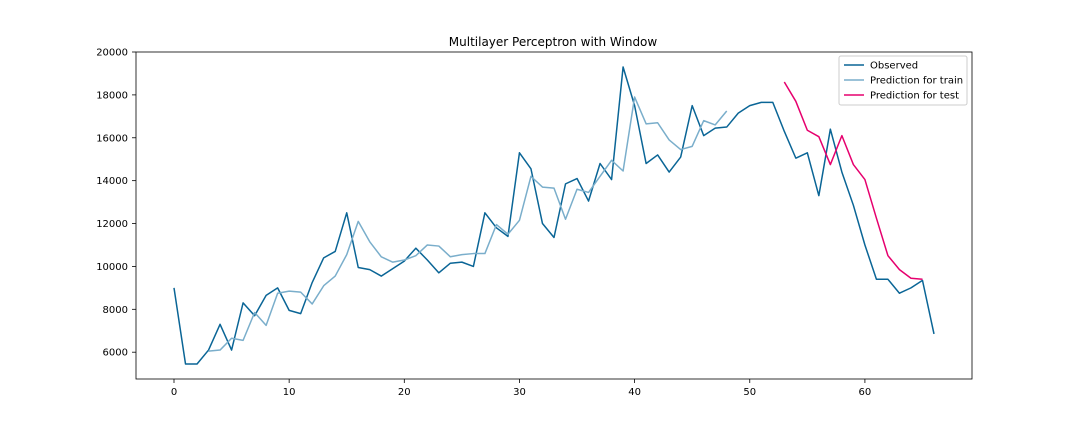  I want to click on legend-box, so click(903, 80).